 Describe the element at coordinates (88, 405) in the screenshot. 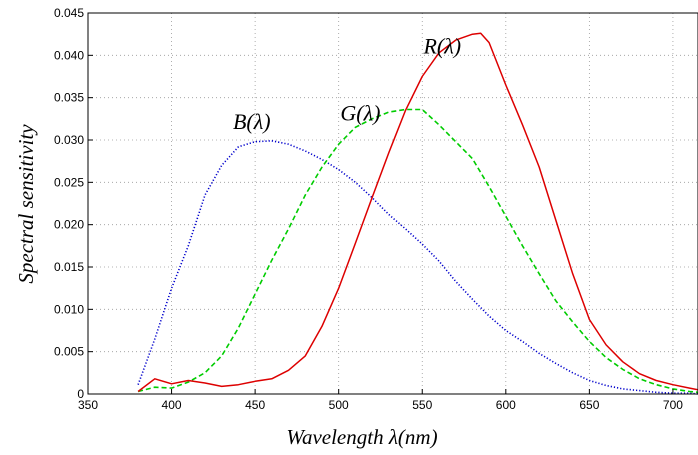

I see `x-tick-label: 350` at that location.